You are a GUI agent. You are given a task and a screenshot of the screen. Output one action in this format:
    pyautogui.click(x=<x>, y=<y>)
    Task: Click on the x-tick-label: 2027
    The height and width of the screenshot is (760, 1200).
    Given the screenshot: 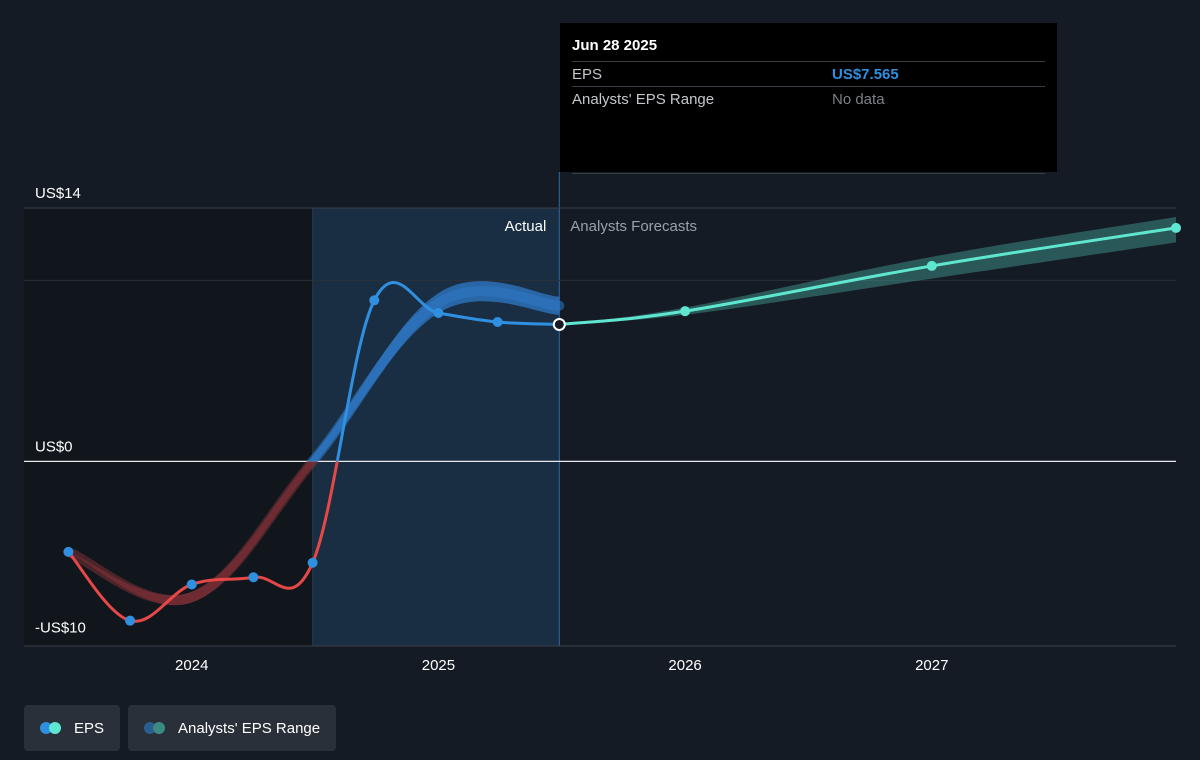 What is the action you would take?
    pyautogui.click(x=931, y=665)
    